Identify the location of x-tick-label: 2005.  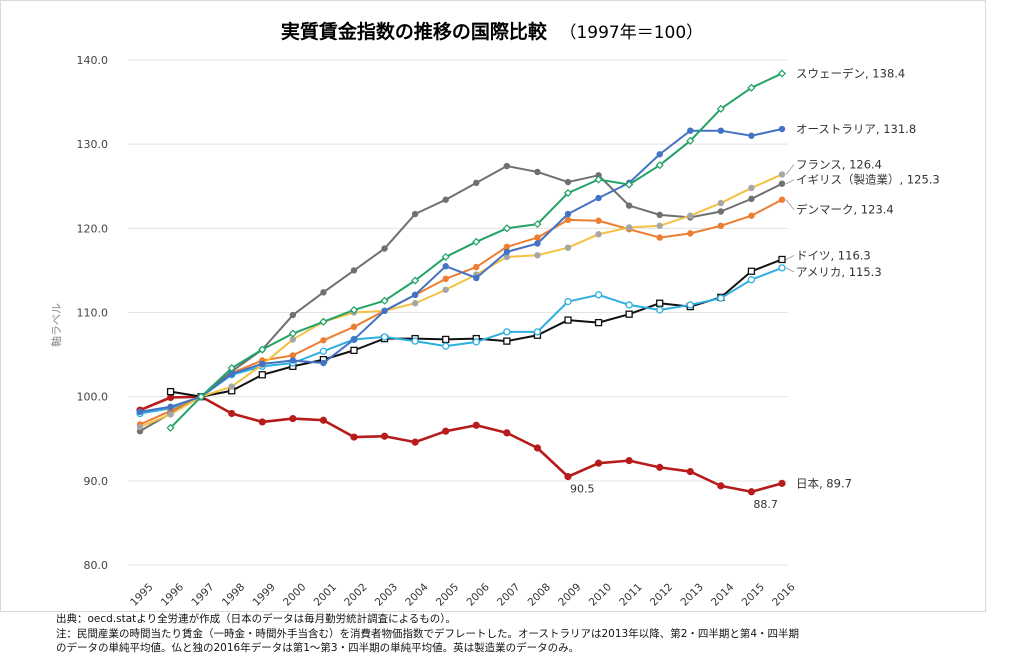
(447, 594).